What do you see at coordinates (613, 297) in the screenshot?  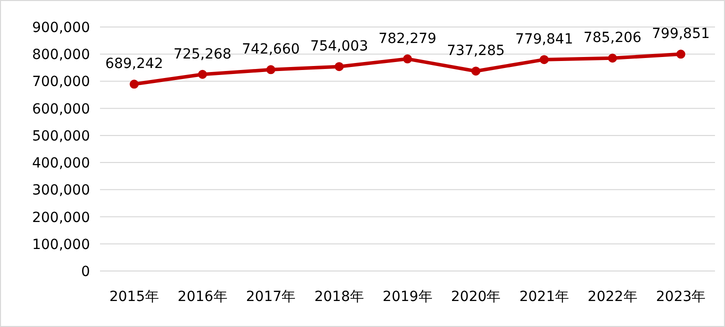 I see `x-tick-label: 2022年` at bounding box center [613, 297].